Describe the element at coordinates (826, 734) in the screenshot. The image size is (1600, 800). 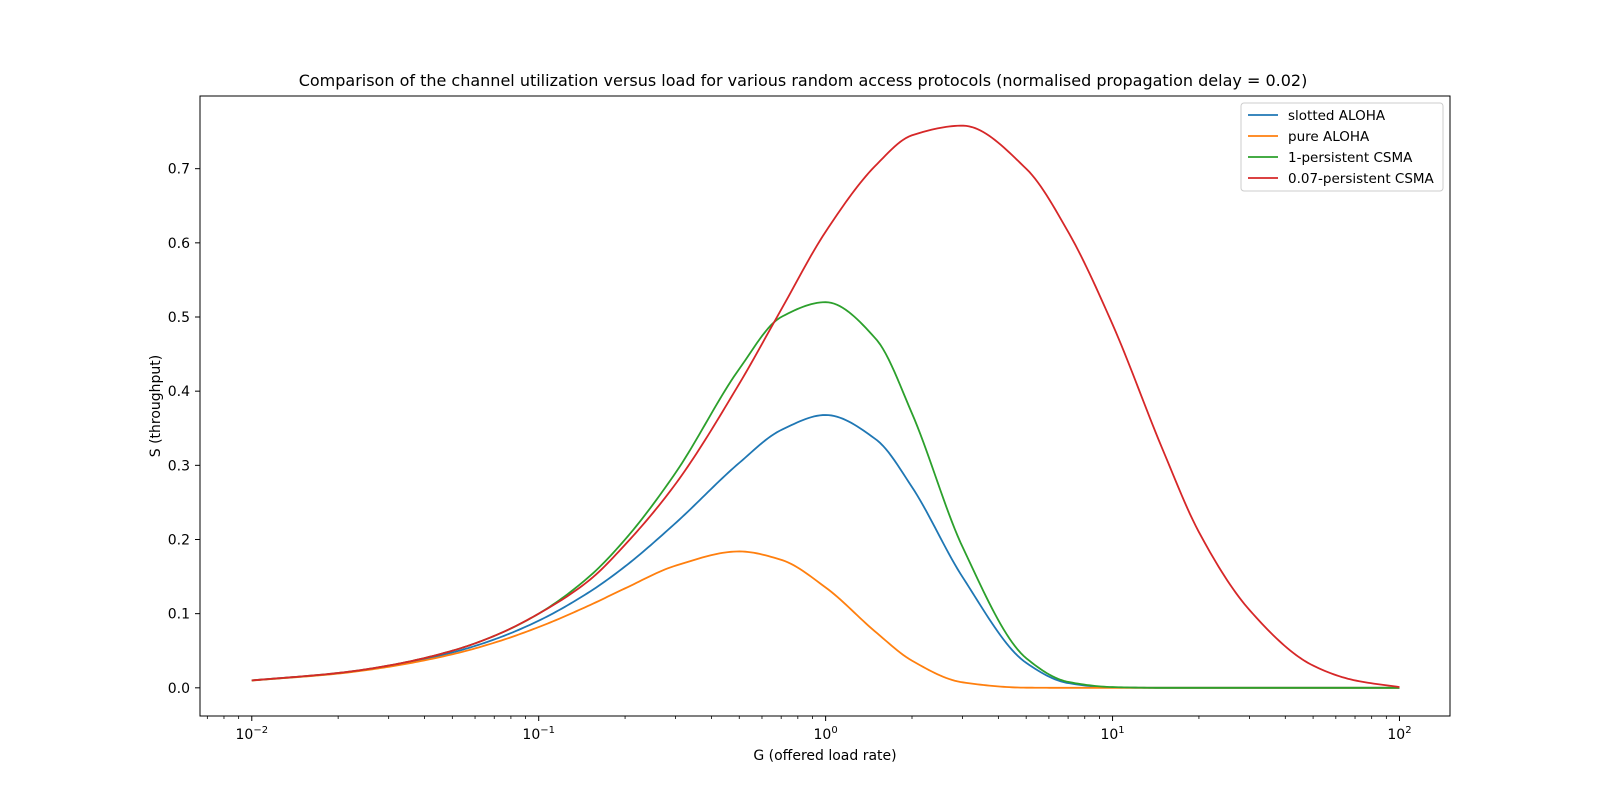
I see `x-tick-label: 10⁰` at that location.